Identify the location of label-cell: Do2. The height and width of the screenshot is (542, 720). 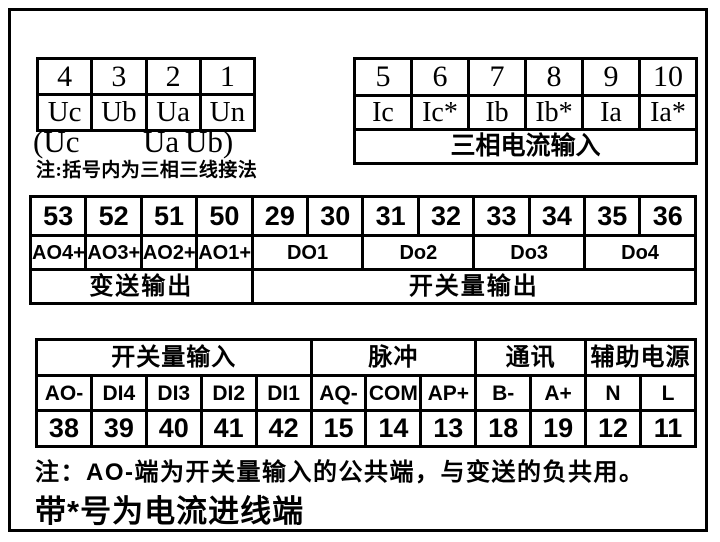
(418, 252).